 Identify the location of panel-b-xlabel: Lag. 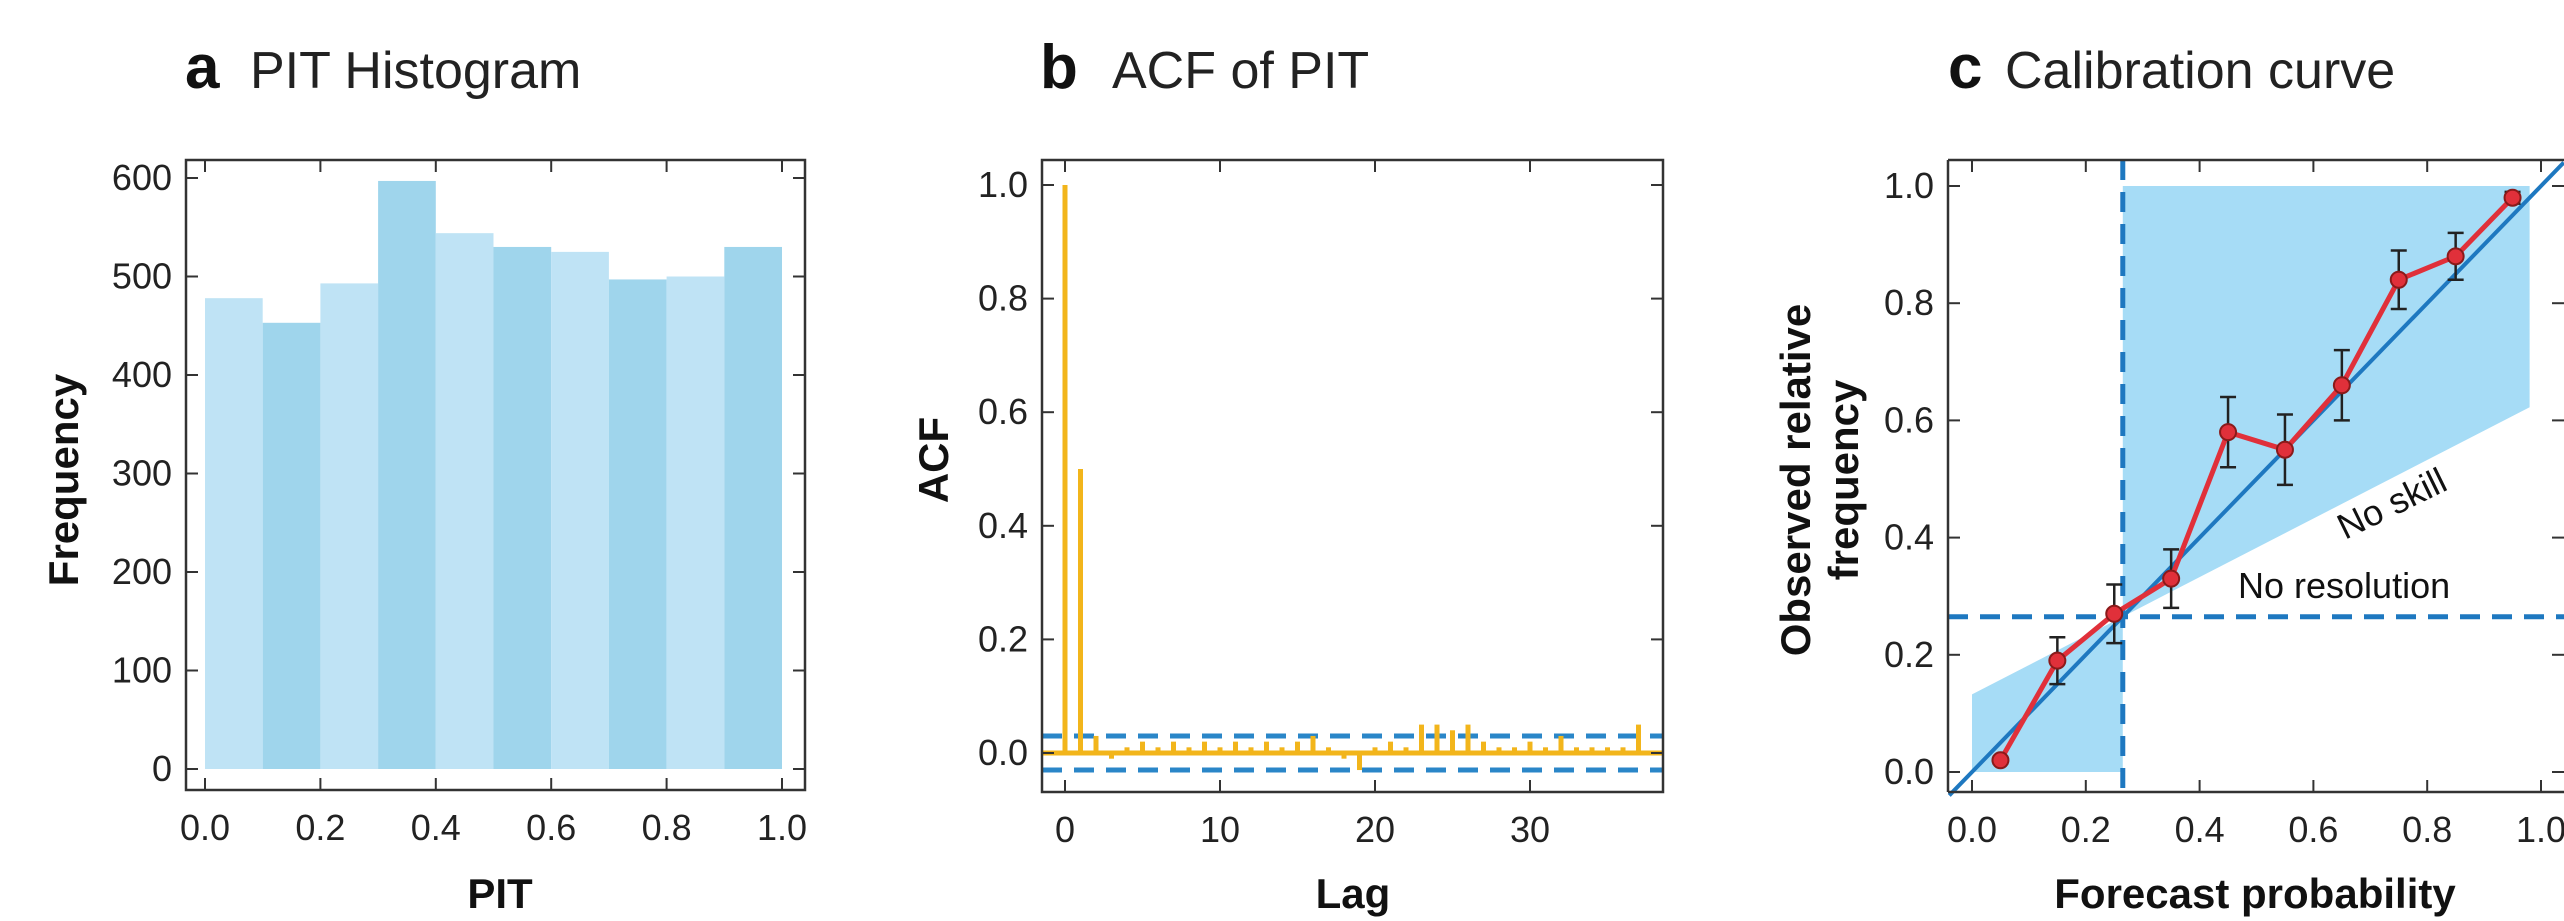
(1353, 893).